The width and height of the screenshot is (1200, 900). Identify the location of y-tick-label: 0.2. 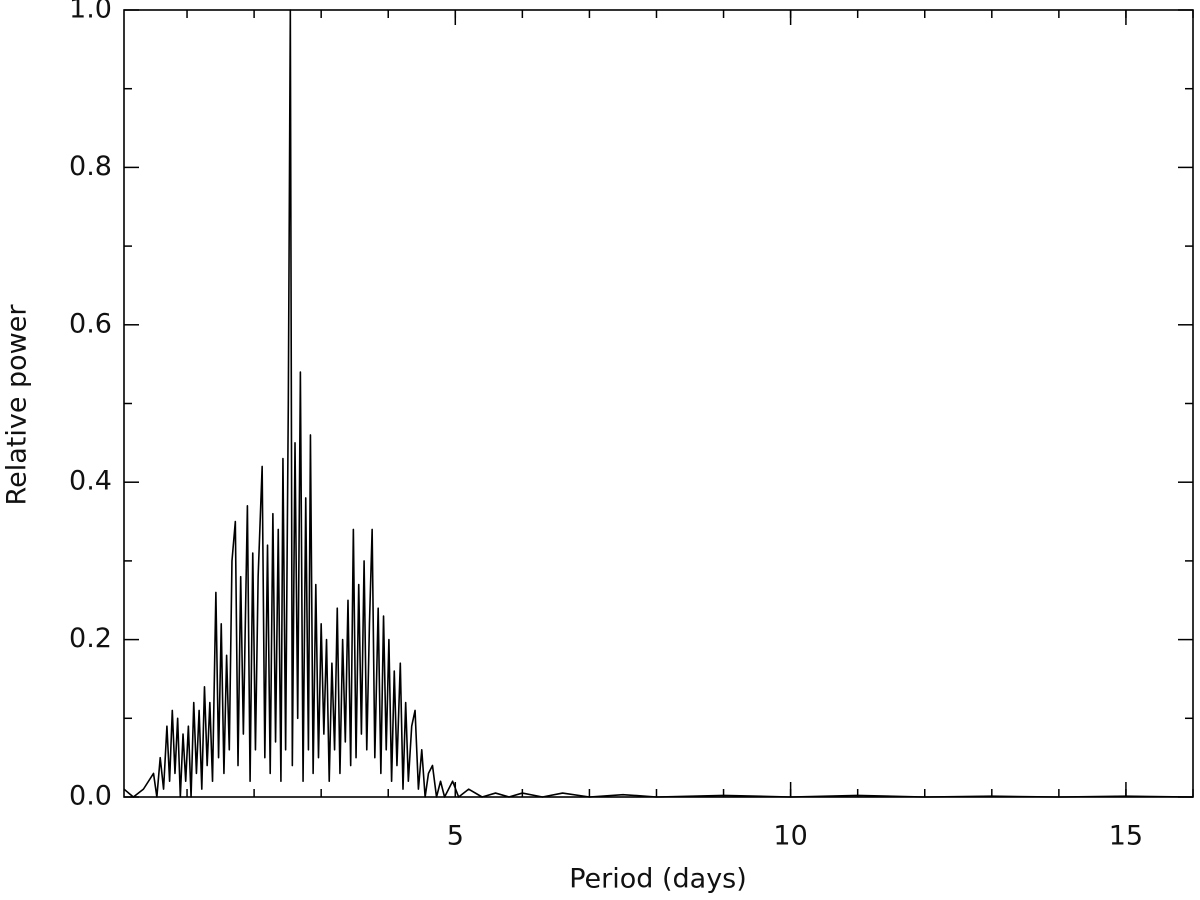
(90, 638).